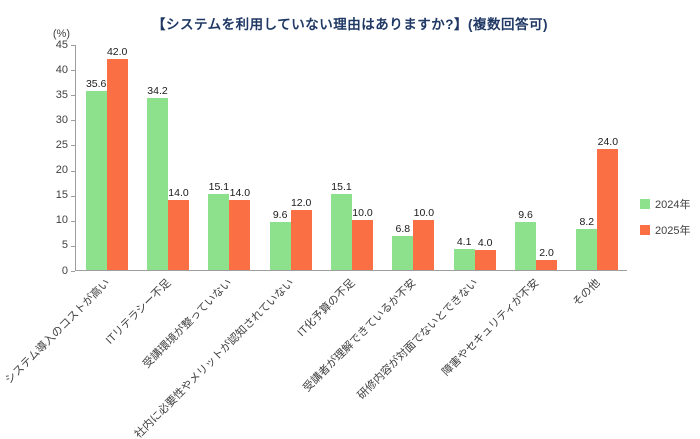 This screenshot has width=700, height=439. Describe the element at coordinates (424, 244) in the screenshot. I see `bar-2025年-5` at that location.